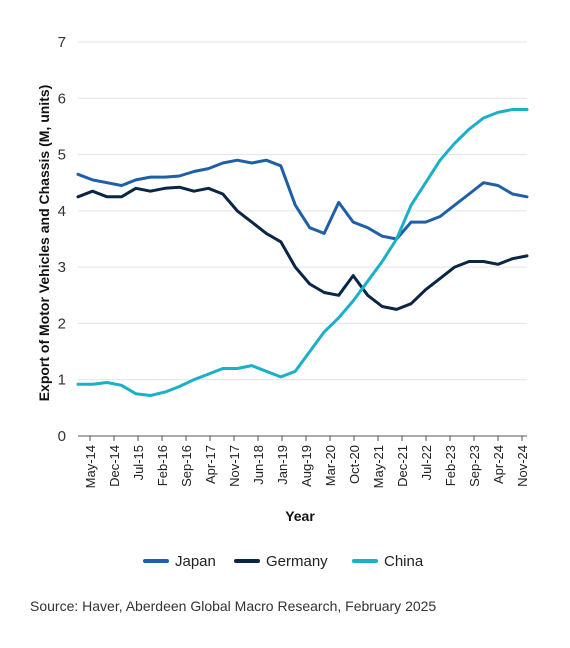 This screenshot has height=648, width=570. What do you see at coordinates (62, 42) in the screenshot?
I see `y-tick-label: 7` at bounding box center [62, 42].